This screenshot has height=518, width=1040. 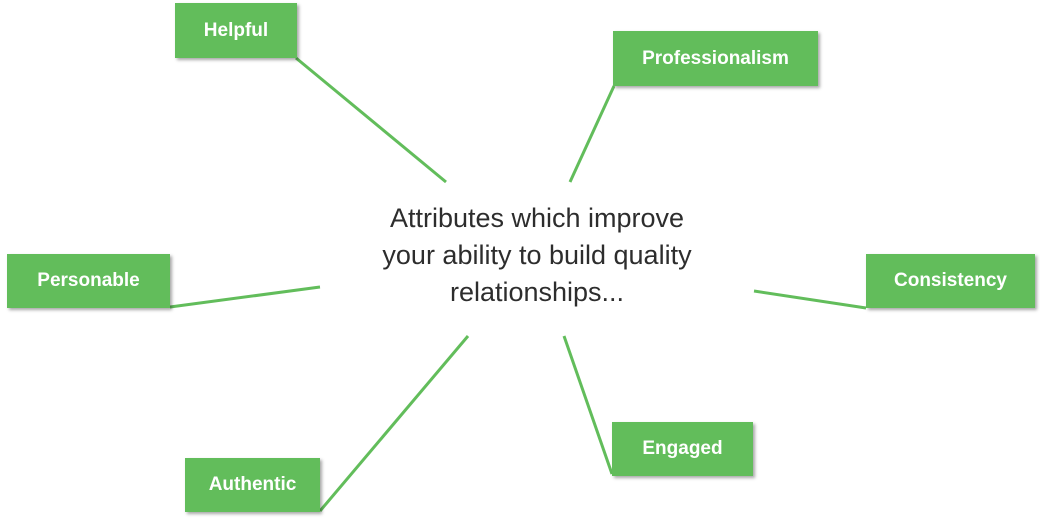 What do you see at coordinates (245, 297) in the screenshot?
I see `connector-personable` at bounding box center [245, 297].